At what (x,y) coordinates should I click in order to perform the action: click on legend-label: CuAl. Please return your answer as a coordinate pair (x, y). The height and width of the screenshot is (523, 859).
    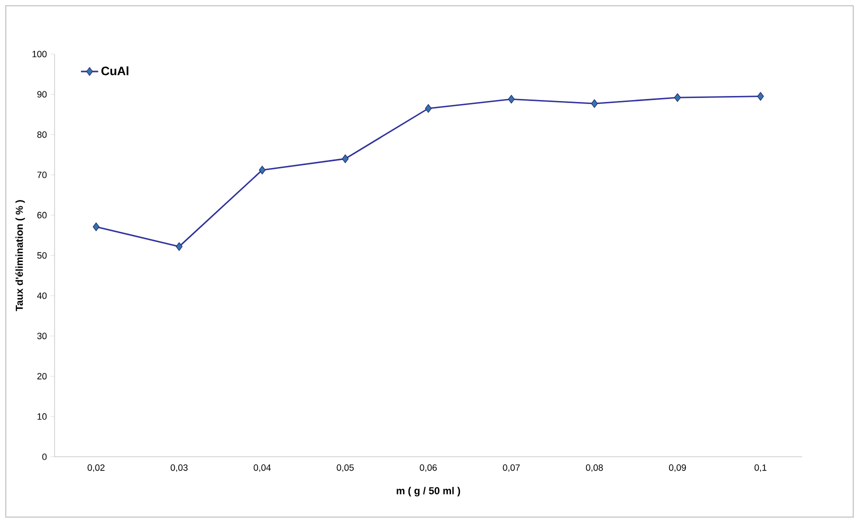
    Looking at the image, I should click on (114, 71).